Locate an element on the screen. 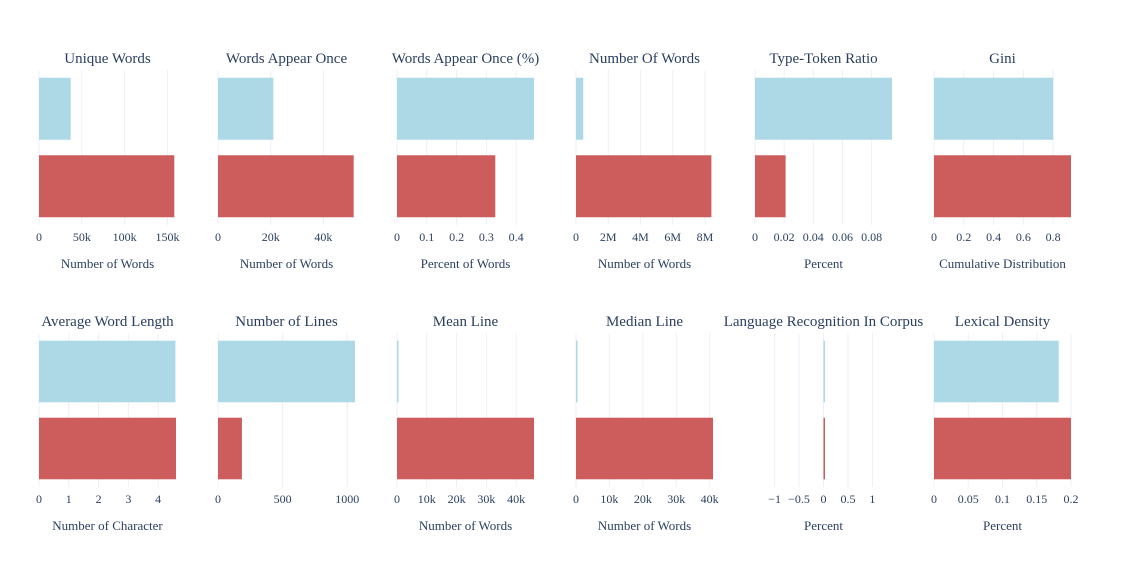  tick-label: 4M is located at coordinates (640, 237).